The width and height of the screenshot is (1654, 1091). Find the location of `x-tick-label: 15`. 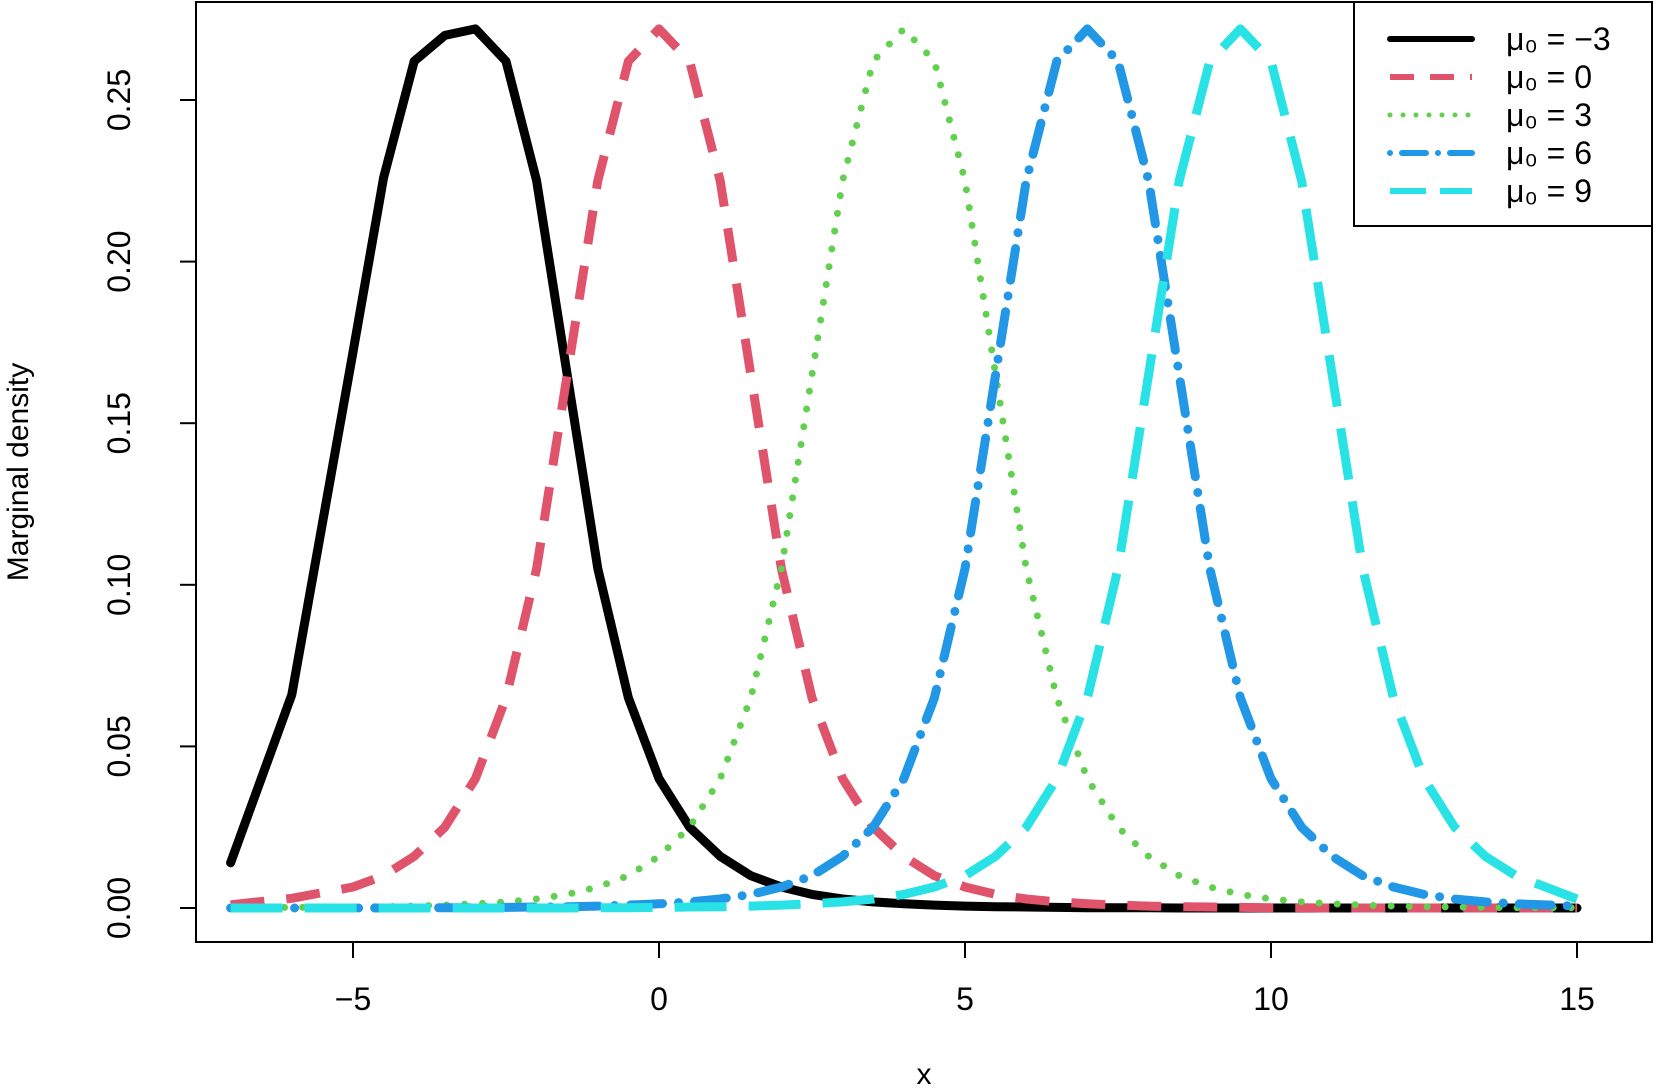

x-tick-label: 15 is located at coordinates (1577, 999).